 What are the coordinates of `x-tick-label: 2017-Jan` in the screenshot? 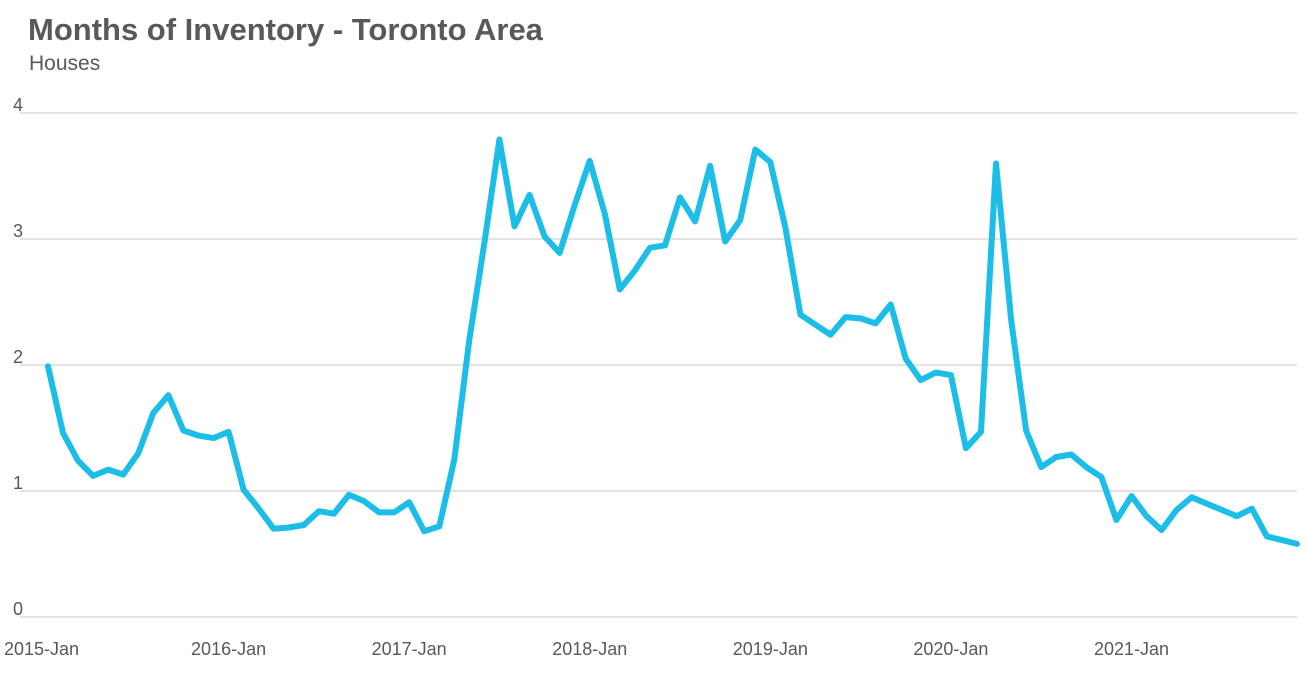 It's located at (409, 649).